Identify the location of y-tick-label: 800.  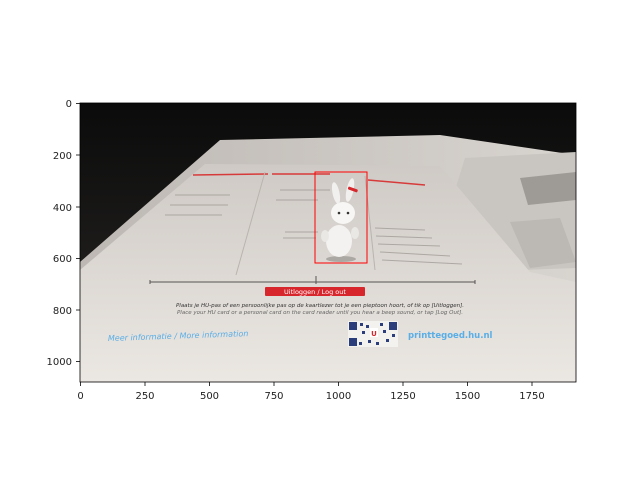
(62, 311).